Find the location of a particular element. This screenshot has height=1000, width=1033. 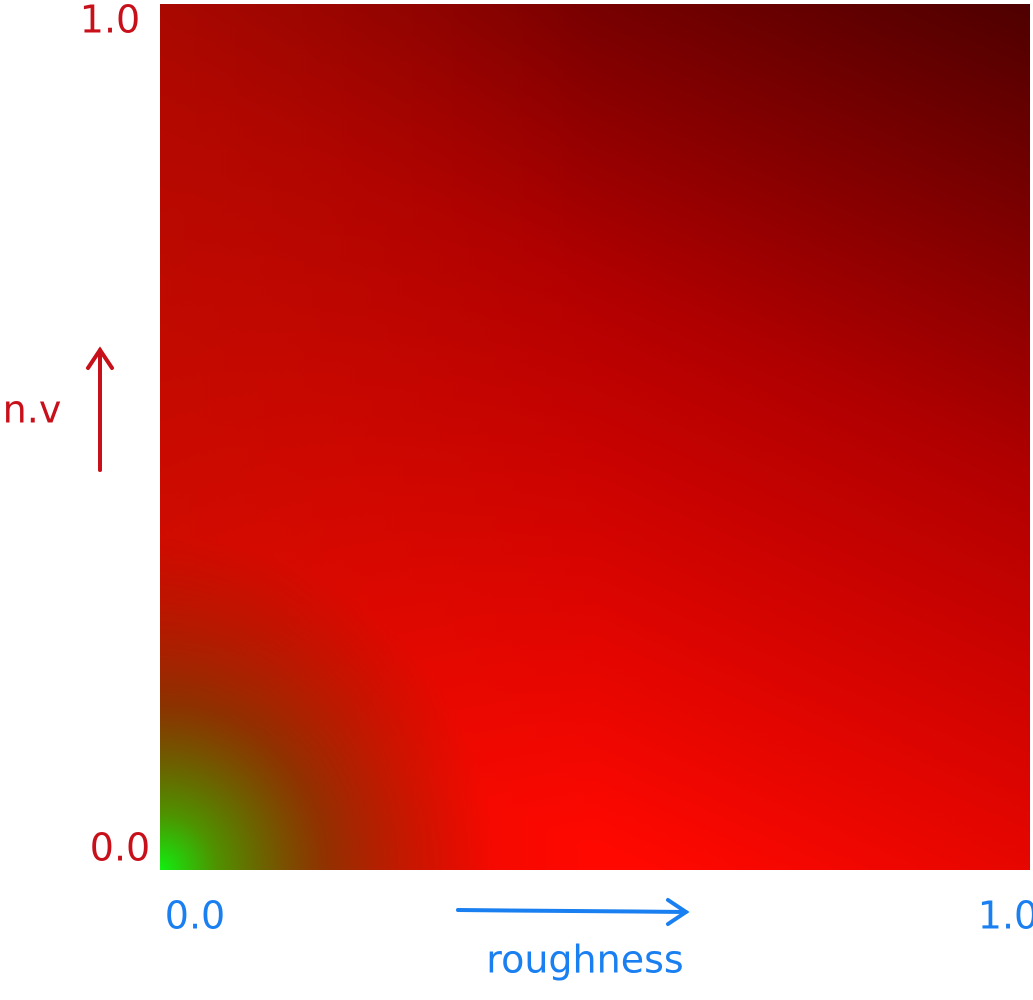

y-arrow is located at coordinates (100, 409).